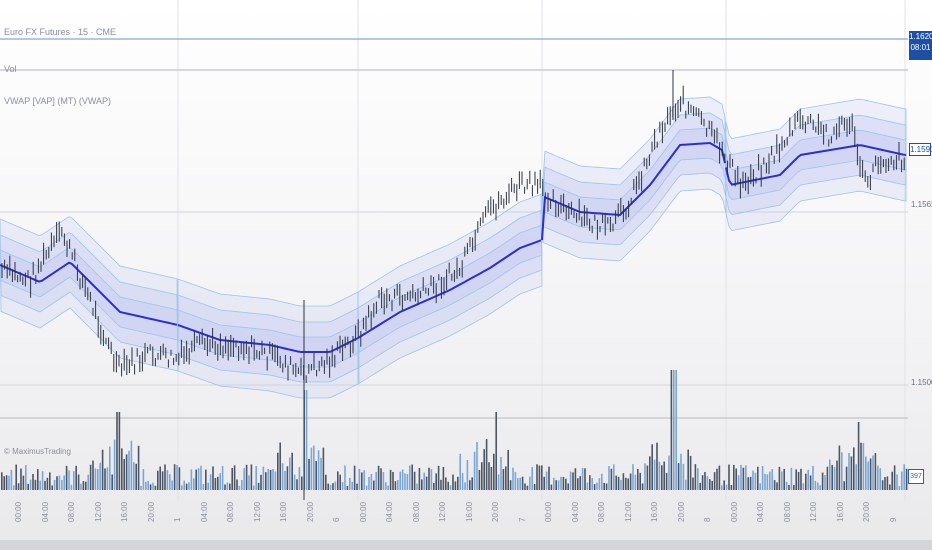 This screenshot has height=550, width=932. What do you see at coordinates (58, 101) in the screenshot?
I see `indicator-legend: VWAP [VAP] (MT) (VWAP)` at bounding box center [58, 101].